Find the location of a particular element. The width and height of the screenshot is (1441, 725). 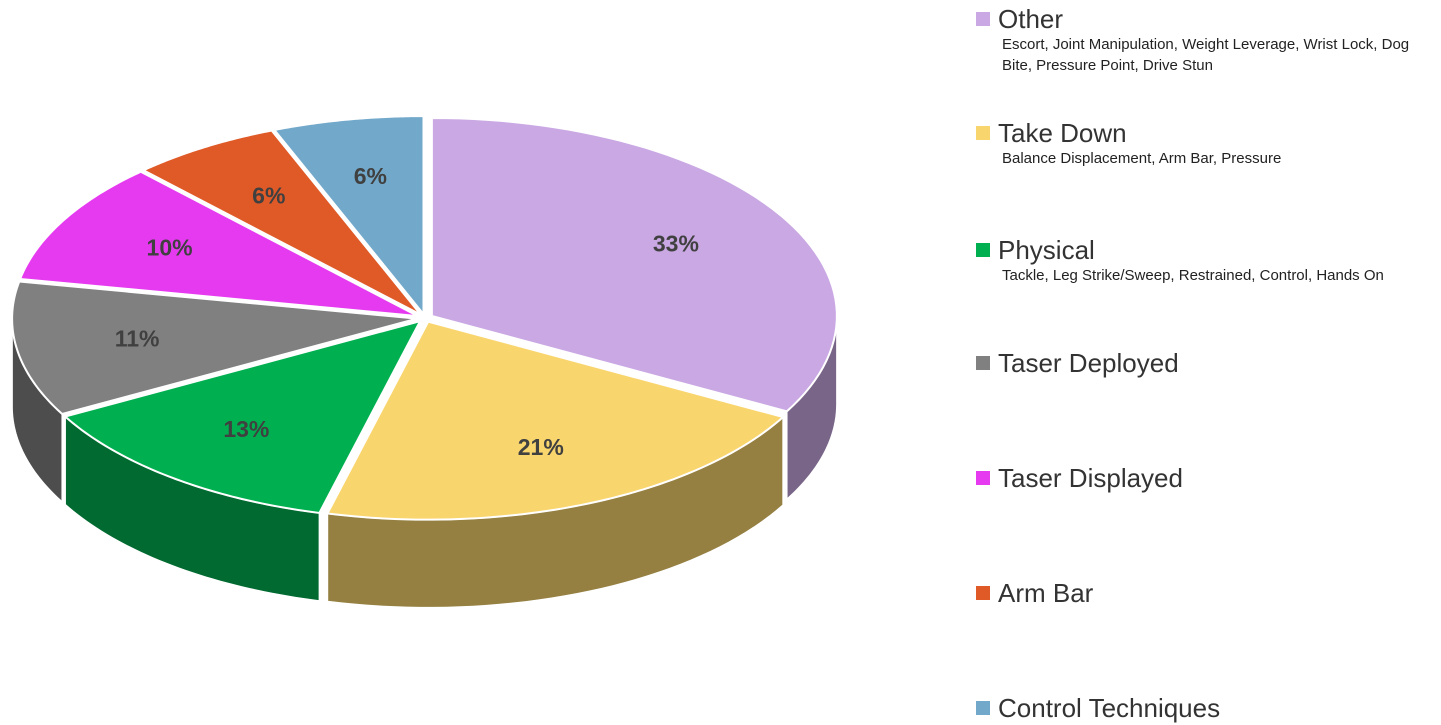

legend-label: Taser Deployed is located at coordinates (1088, 363).